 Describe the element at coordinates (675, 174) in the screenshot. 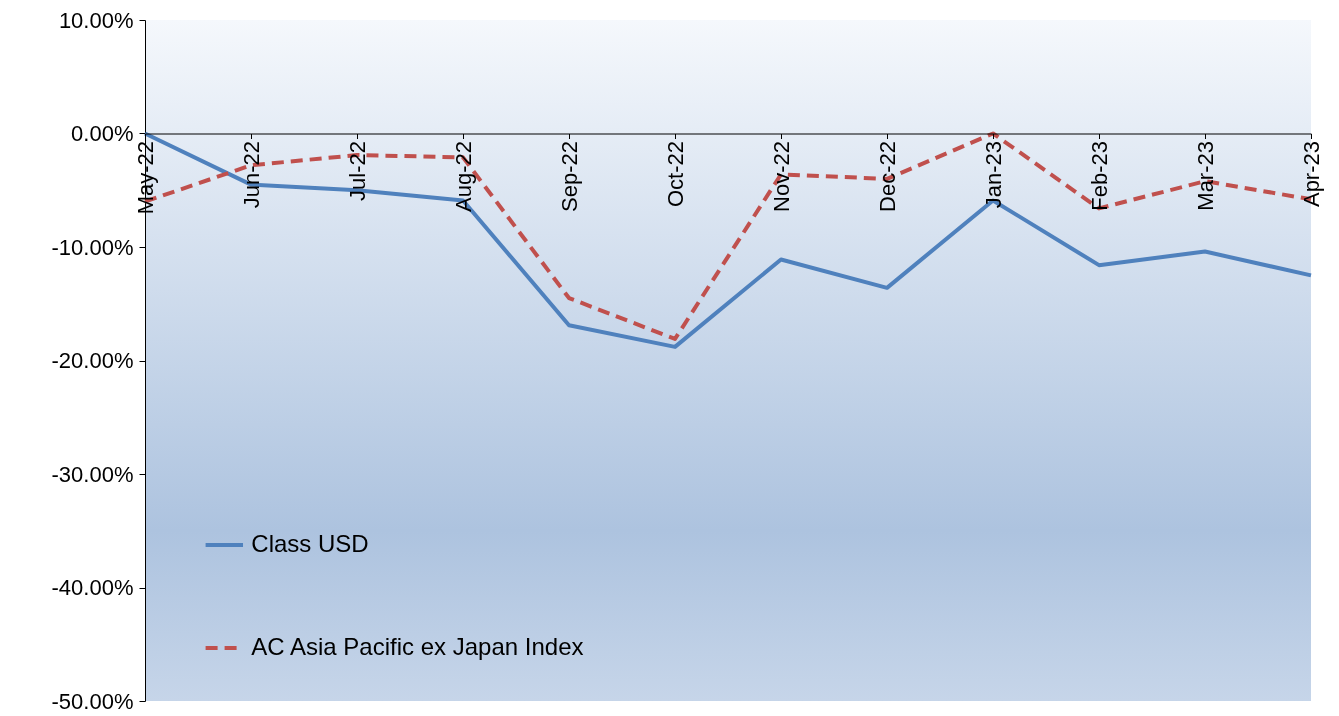

I see `x-tick-label: Oct-22` at that location.